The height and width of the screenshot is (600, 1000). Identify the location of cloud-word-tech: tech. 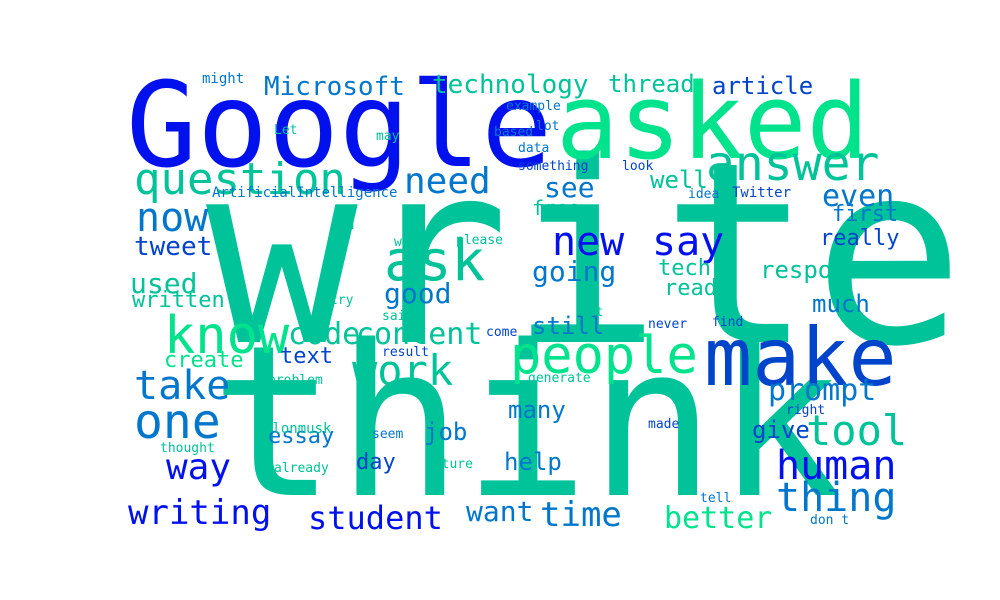
(684, 268).